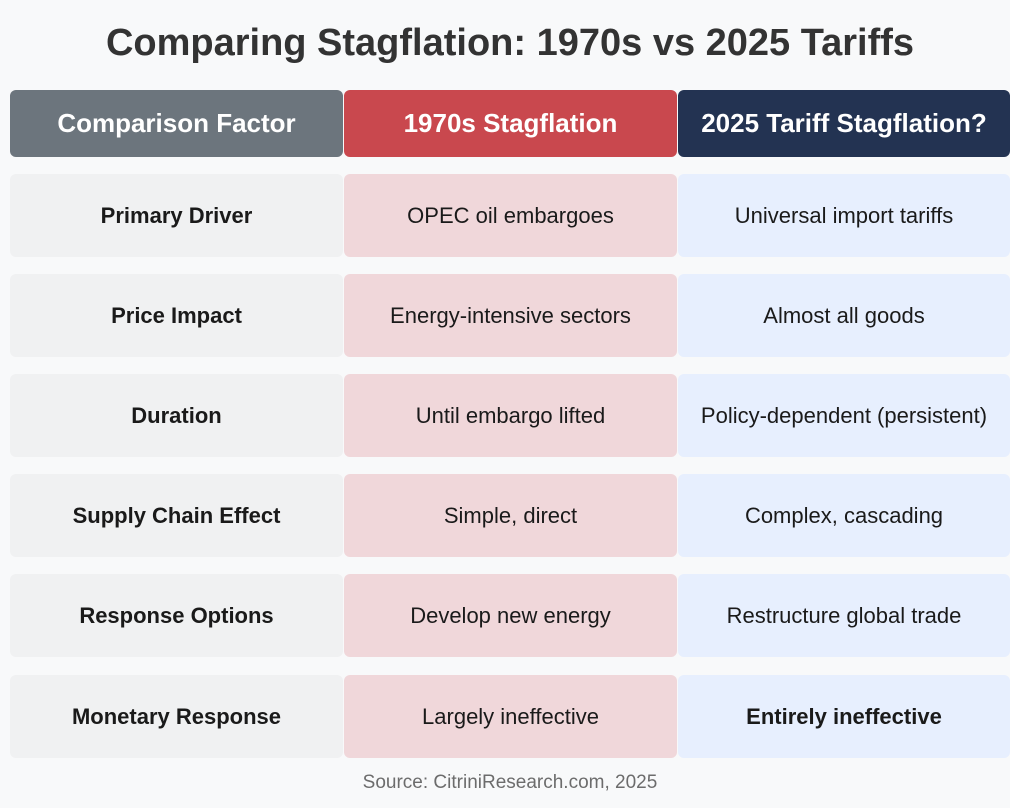  What do you see at coordinates (176, 515) in the screenshot?
I see `factor-cell-supply-chain-effect: Supply Chain Effect` at bounding box center [176, 515].